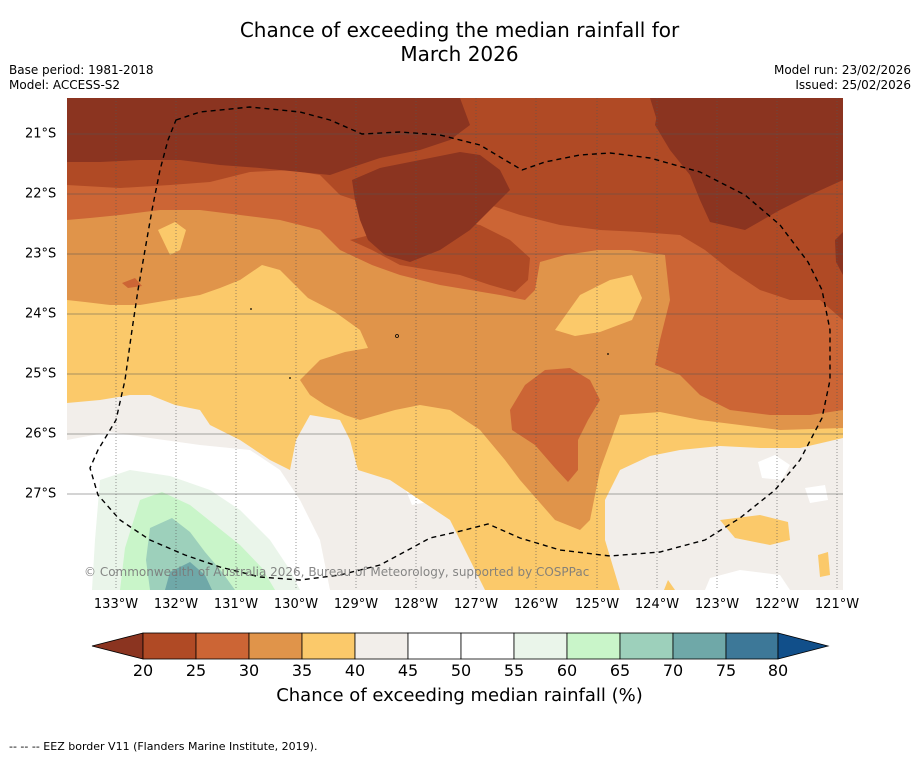 This screenshot has height=758, width=919. Describe the element at coordinates (41, 254) in the screenshot. I see `lat-label: 23°S` at that location.